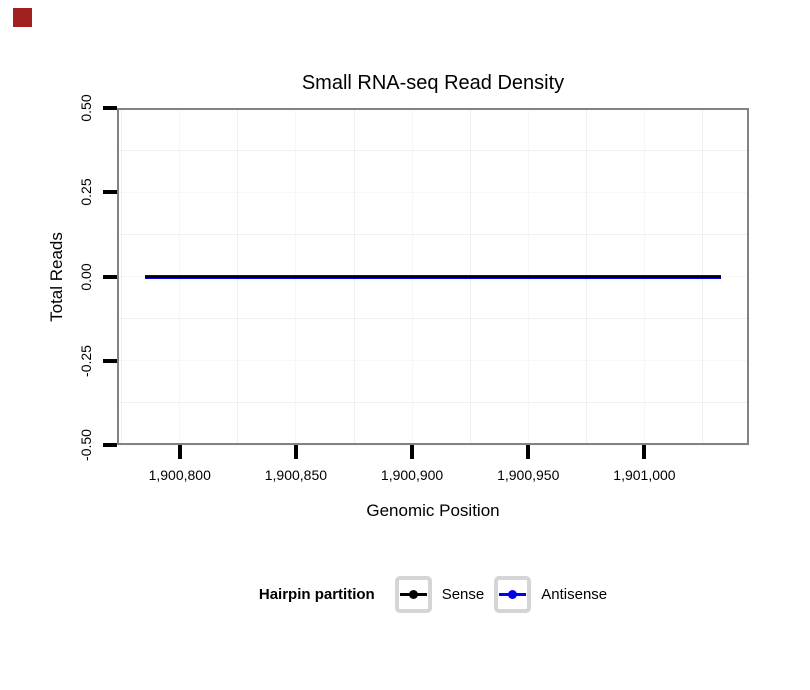 The image size is (810, 690). I want to click on x-axis-title: Genomic Position, so click(433, 510).